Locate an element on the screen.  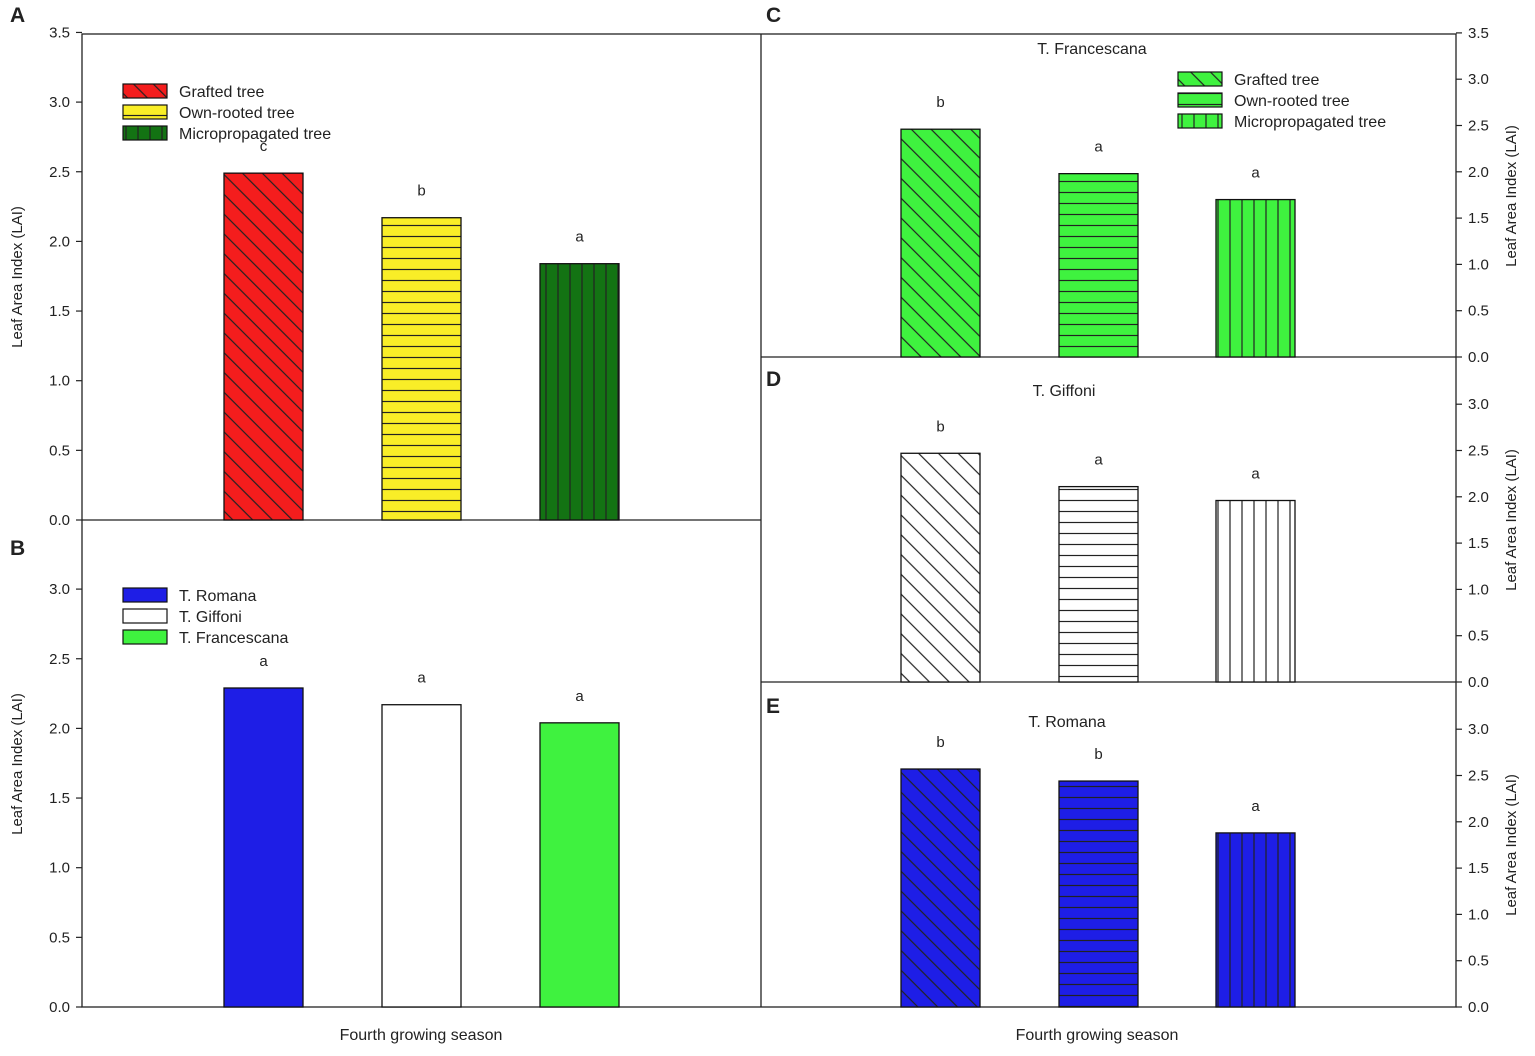
legend-label: T. Francescana is located at coordinates (233, 638).